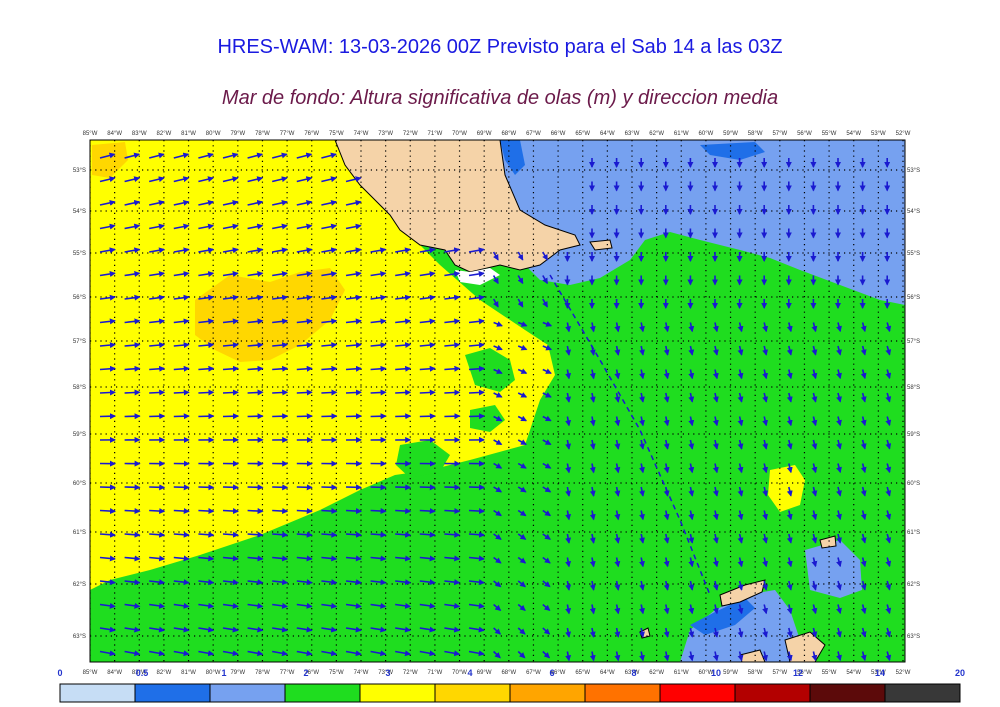 This screenshot has height=707, width=1000. Describe the element at coordinates (459, 673) in the screenshot. I see `longitude-label: 70°W` at that location.